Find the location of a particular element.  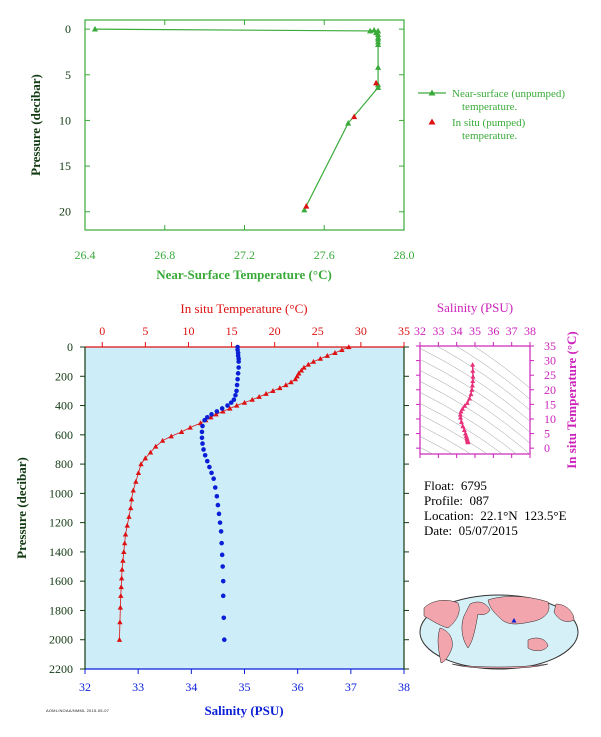

salinity-tick-label: 36 is located at coordinates (298, 687).